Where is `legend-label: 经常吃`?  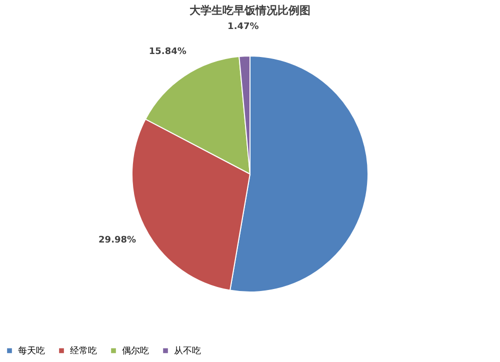 legend-label: 经常吃 is located at coordinates (83, 351).